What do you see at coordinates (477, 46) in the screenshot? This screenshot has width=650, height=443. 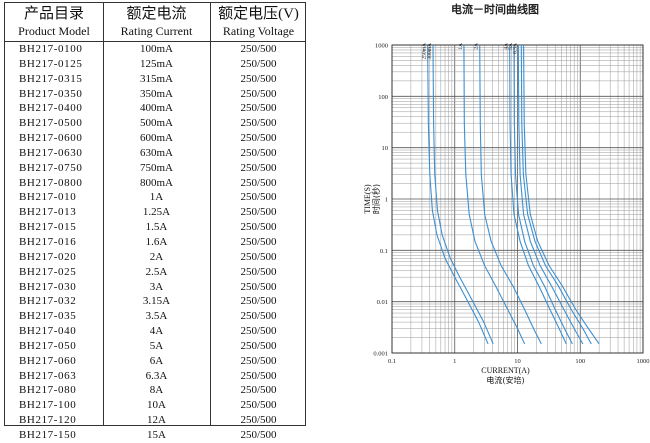 I see `series-label: 2A` at bounding box center [477, 46].